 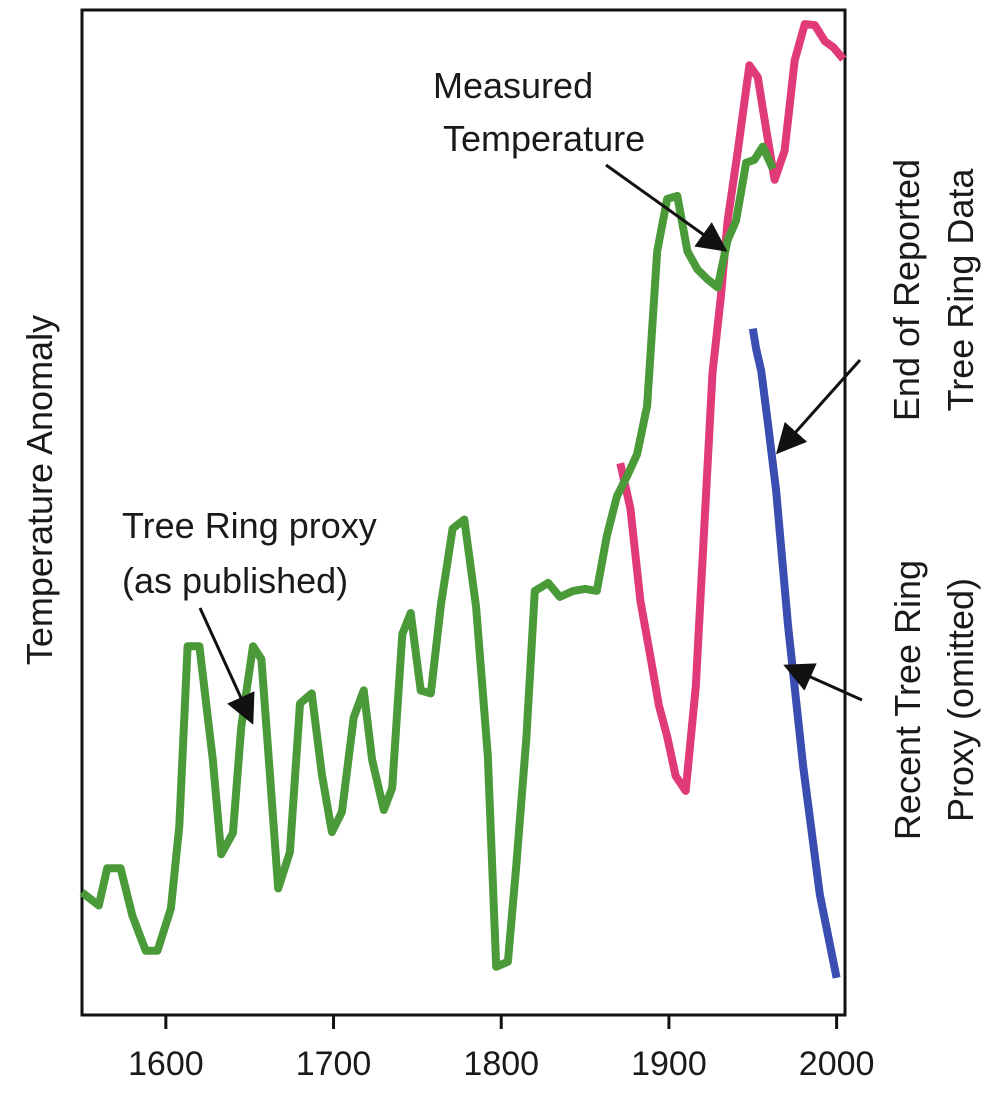 I want to click on x-tick-label: 1700, so click(x=334, y=1064).